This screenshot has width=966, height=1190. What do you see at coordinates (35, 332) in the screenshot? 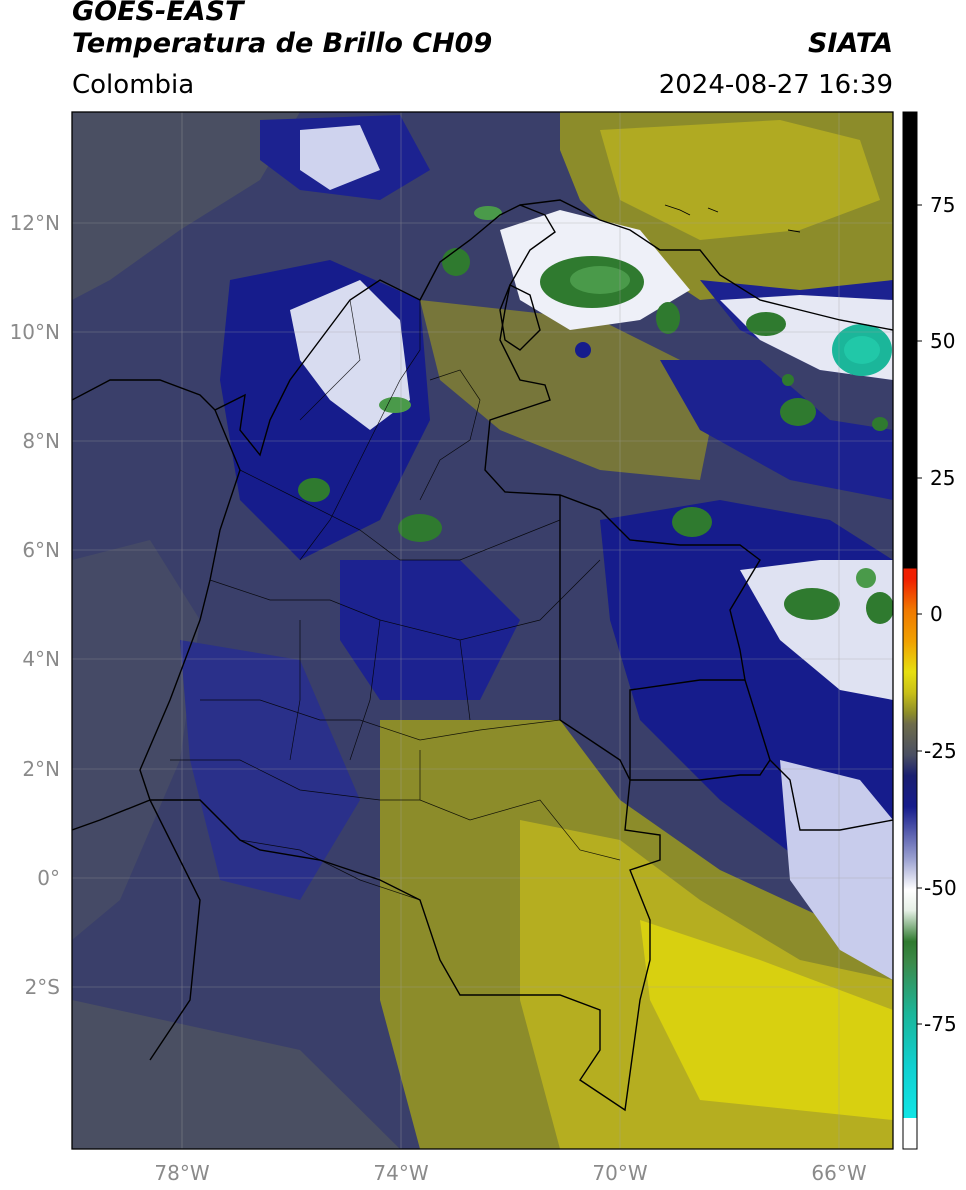
I see `lat-label: 10°N` at bounding box center [35, 332].